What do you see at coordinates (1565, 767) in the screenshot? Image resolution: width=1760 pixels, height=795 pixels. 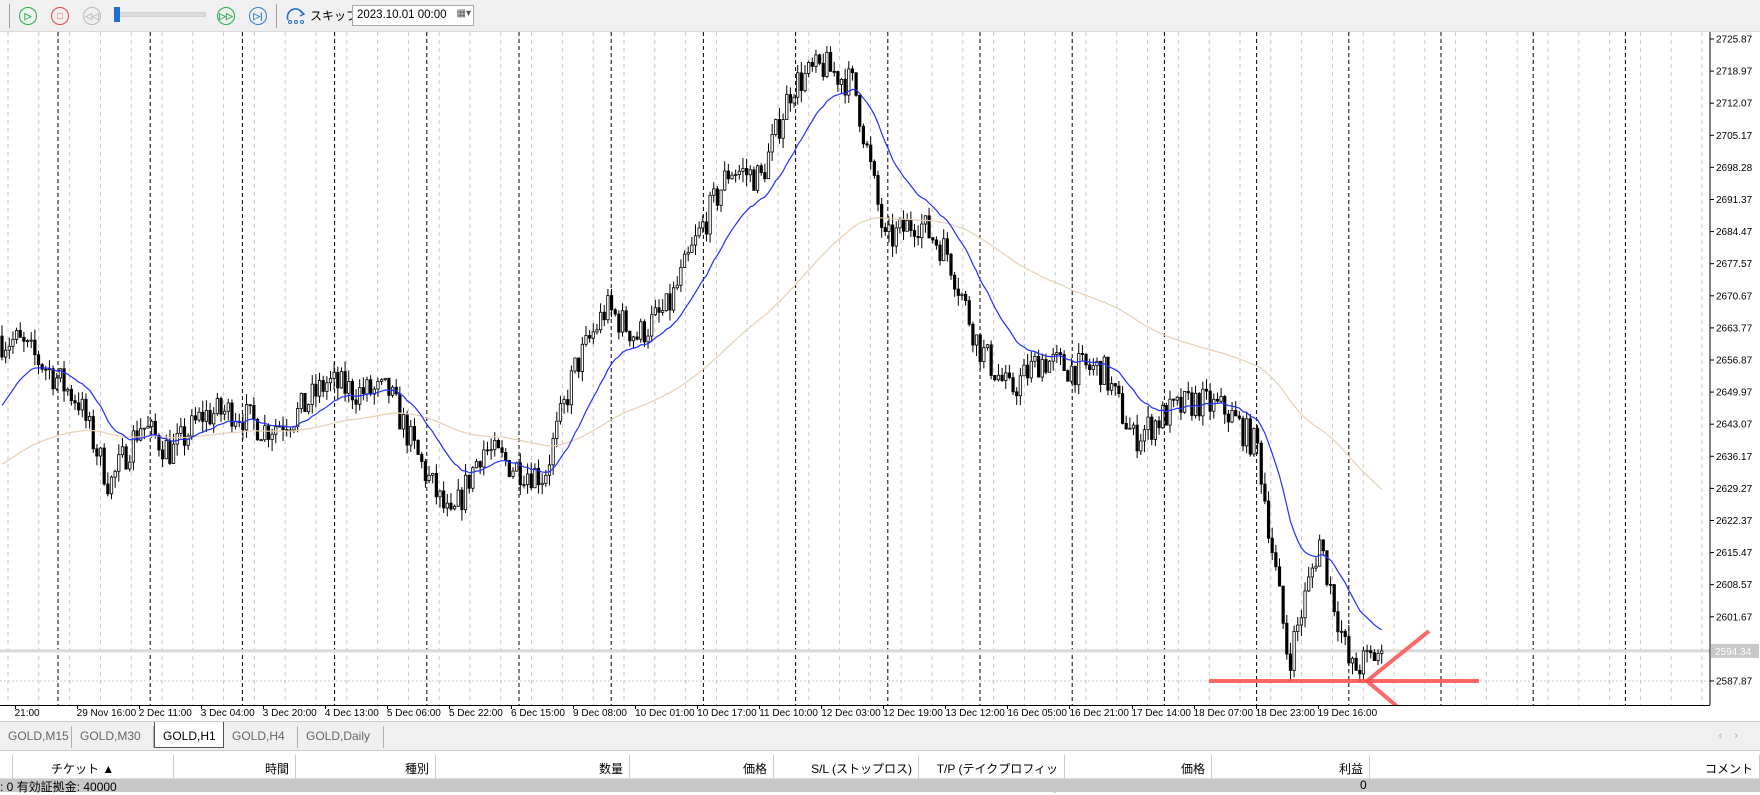 I see `column-header: コメント` at bounding box center [1565, 767].